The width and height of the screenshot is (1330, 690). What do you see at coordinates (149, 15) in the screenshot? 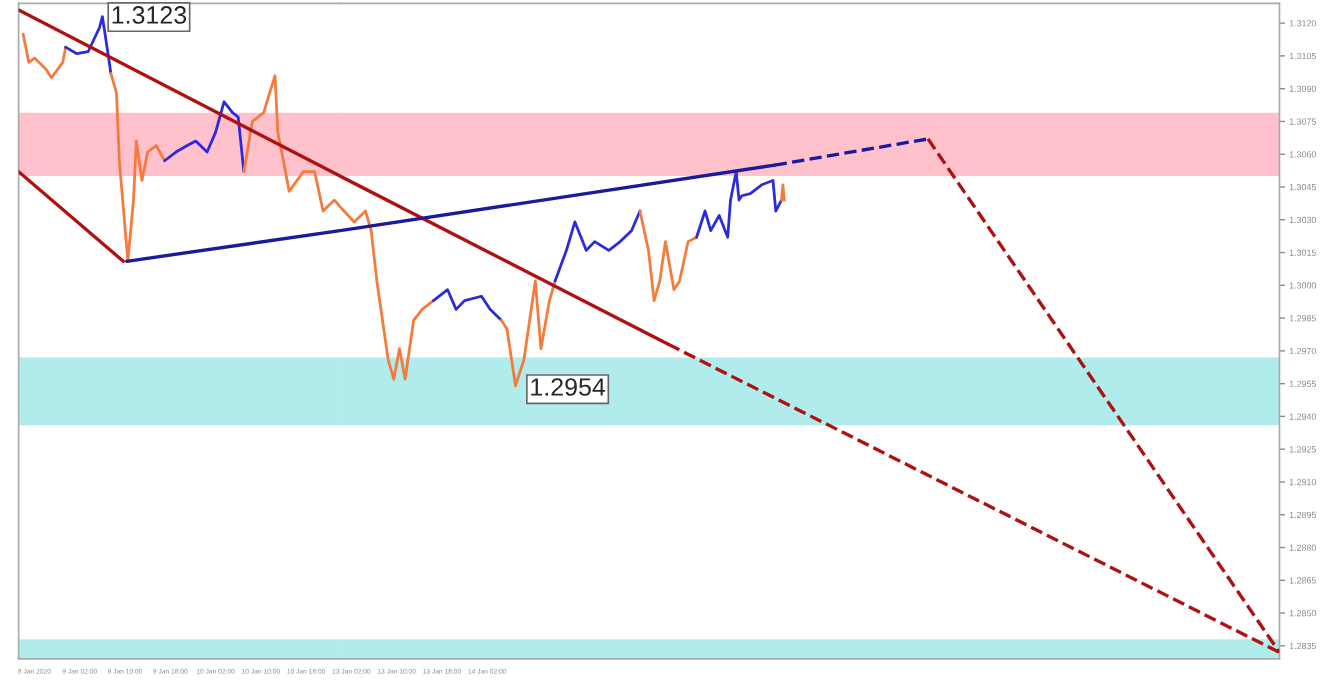
I see `annotation: 1.3123` at bounding box center [149, 15].